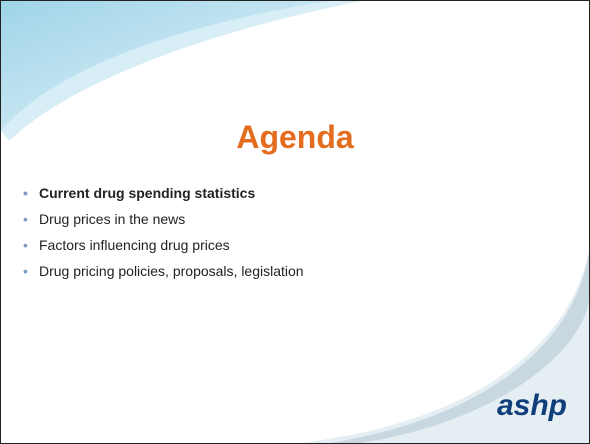  I want to click on bullet: Current drug spending statistics, so click(163, 193).